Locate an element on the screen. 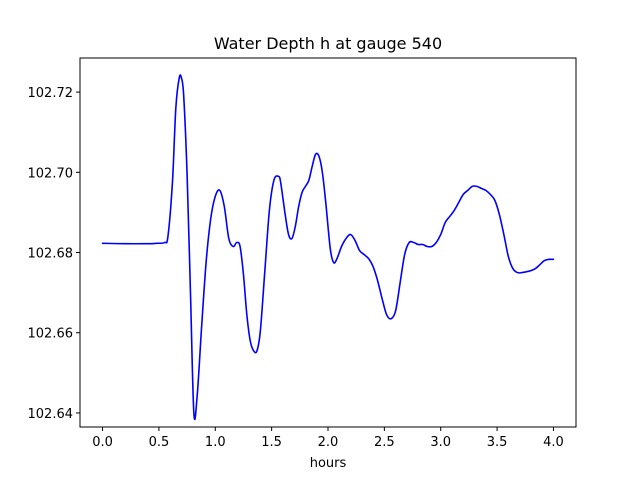 This screenshot has width=640, height=480. y-axis: 102.64 102.66 102.68 102.70 102.72 is located at coordinates (54, 254).